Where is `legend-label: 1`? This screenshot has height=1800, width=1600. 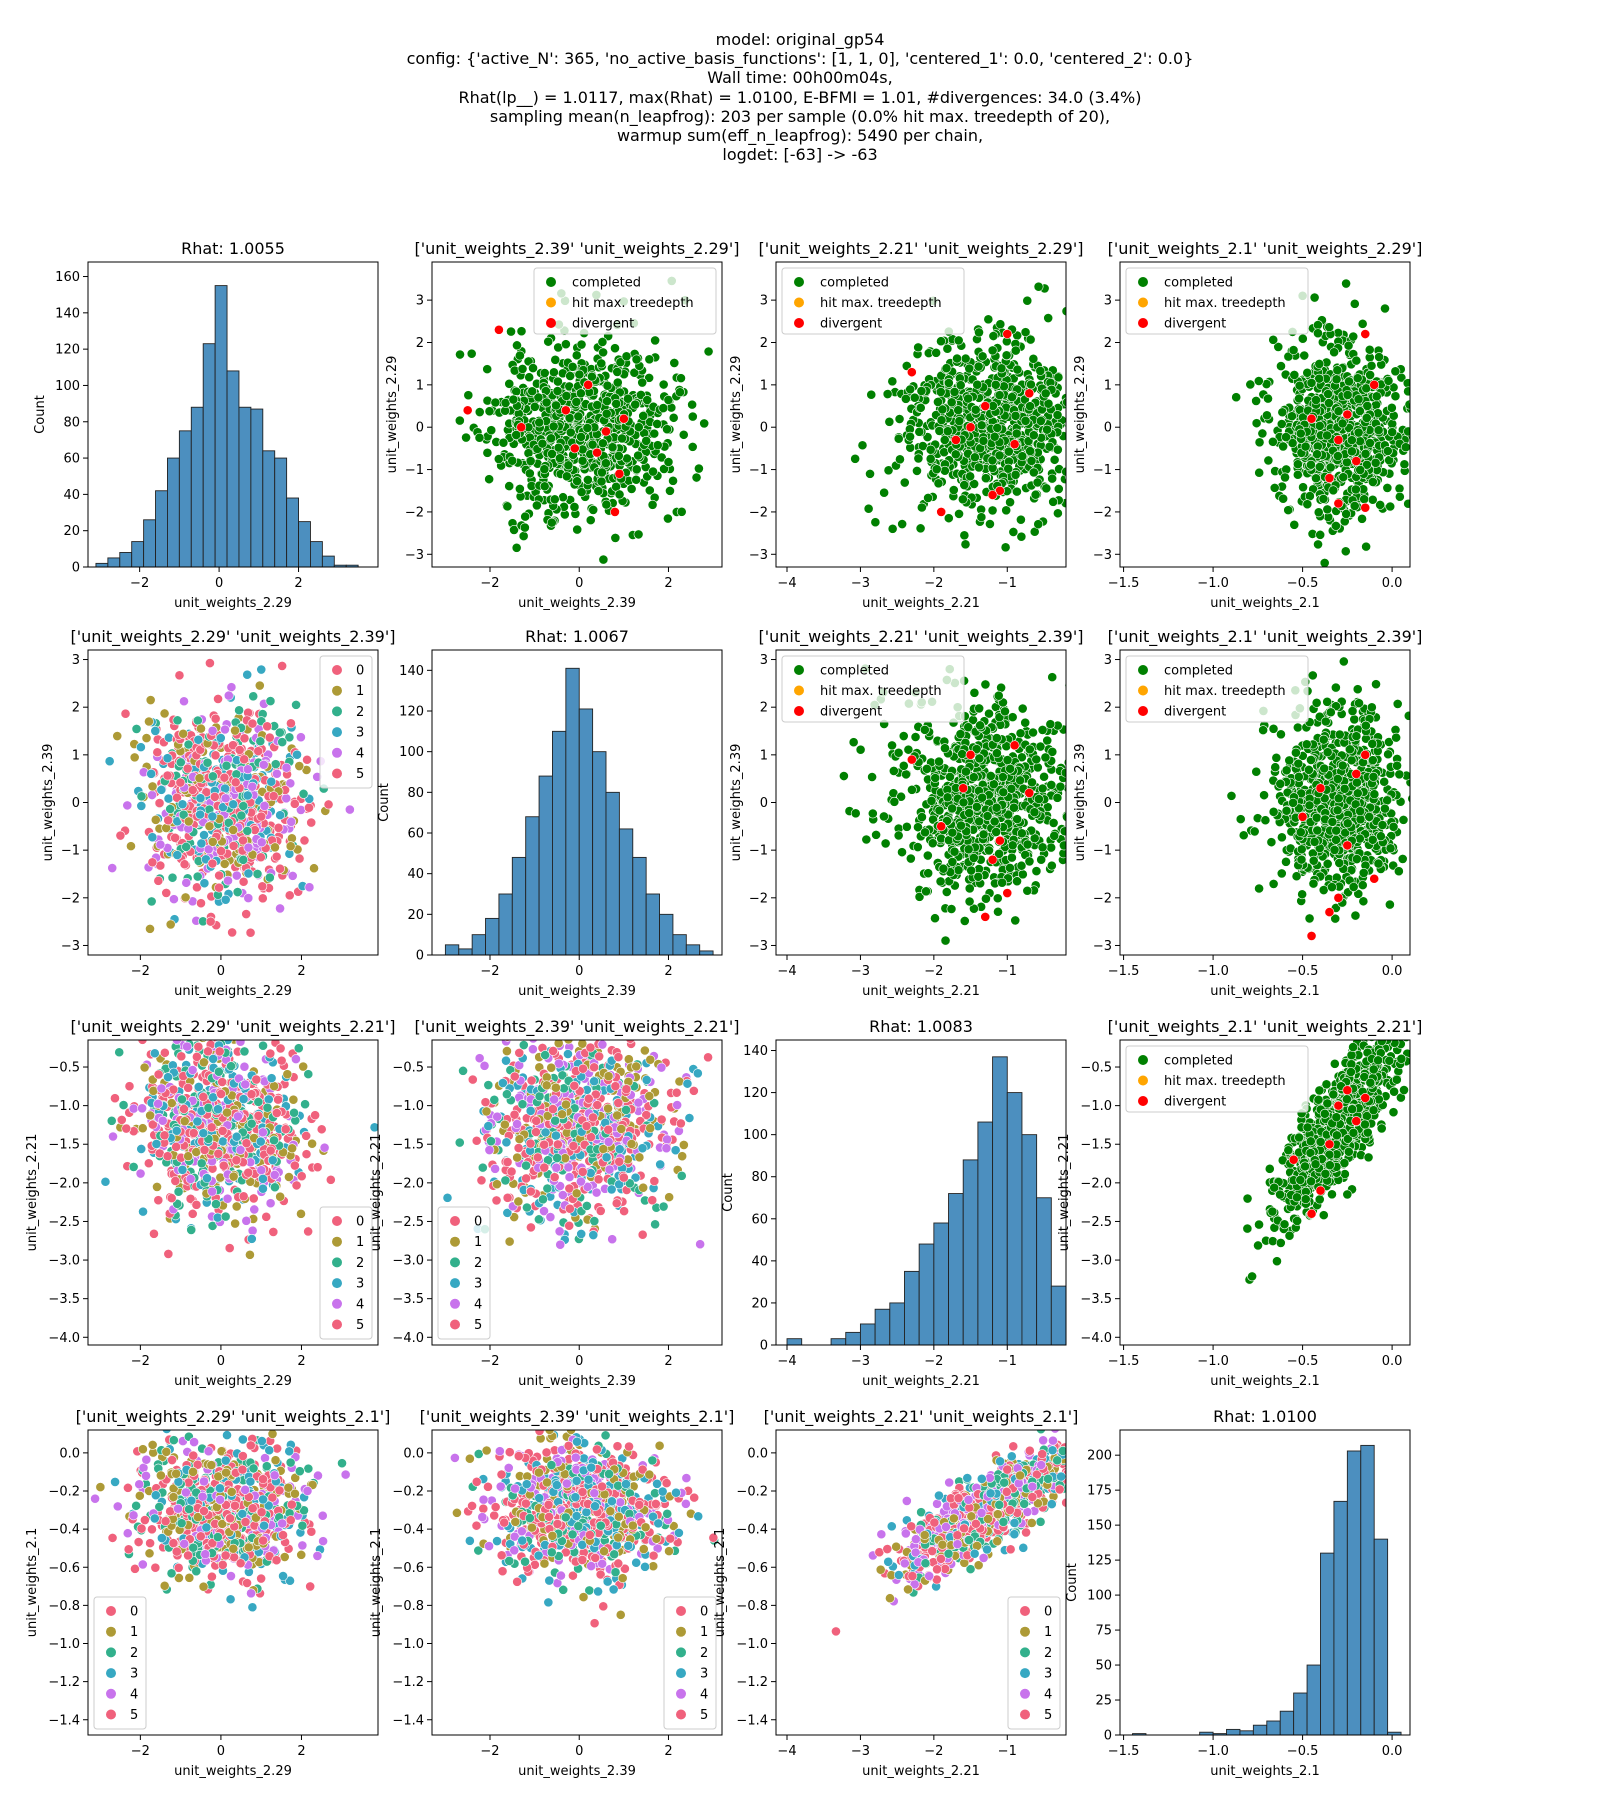
legend-label: 1 is located at coordinates (360, 691).